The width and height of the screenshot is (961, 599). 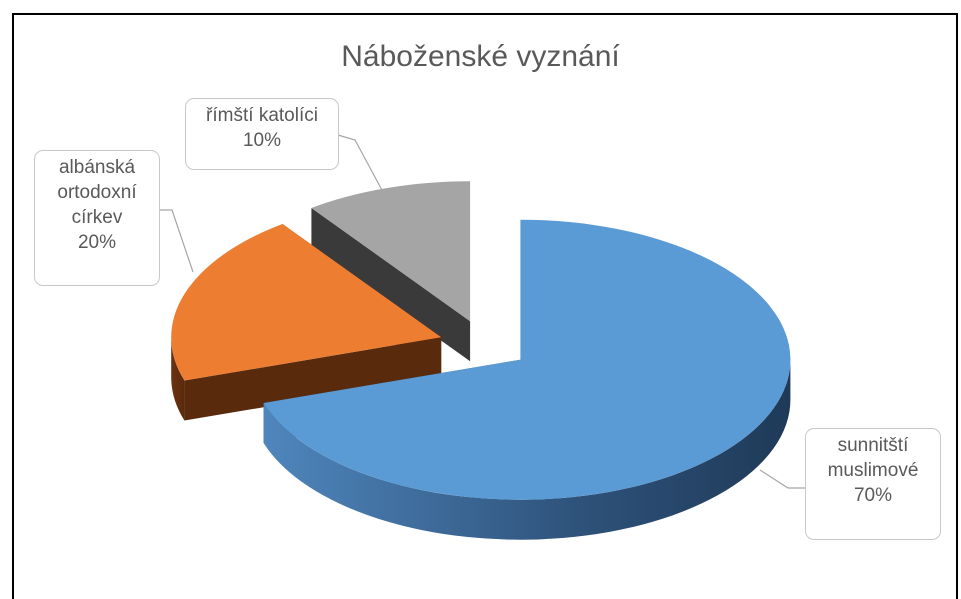 What do you see at coordinates (873, 495) in the screenshot?
I see `value-label: 70%` at bounding box center [873, 495].